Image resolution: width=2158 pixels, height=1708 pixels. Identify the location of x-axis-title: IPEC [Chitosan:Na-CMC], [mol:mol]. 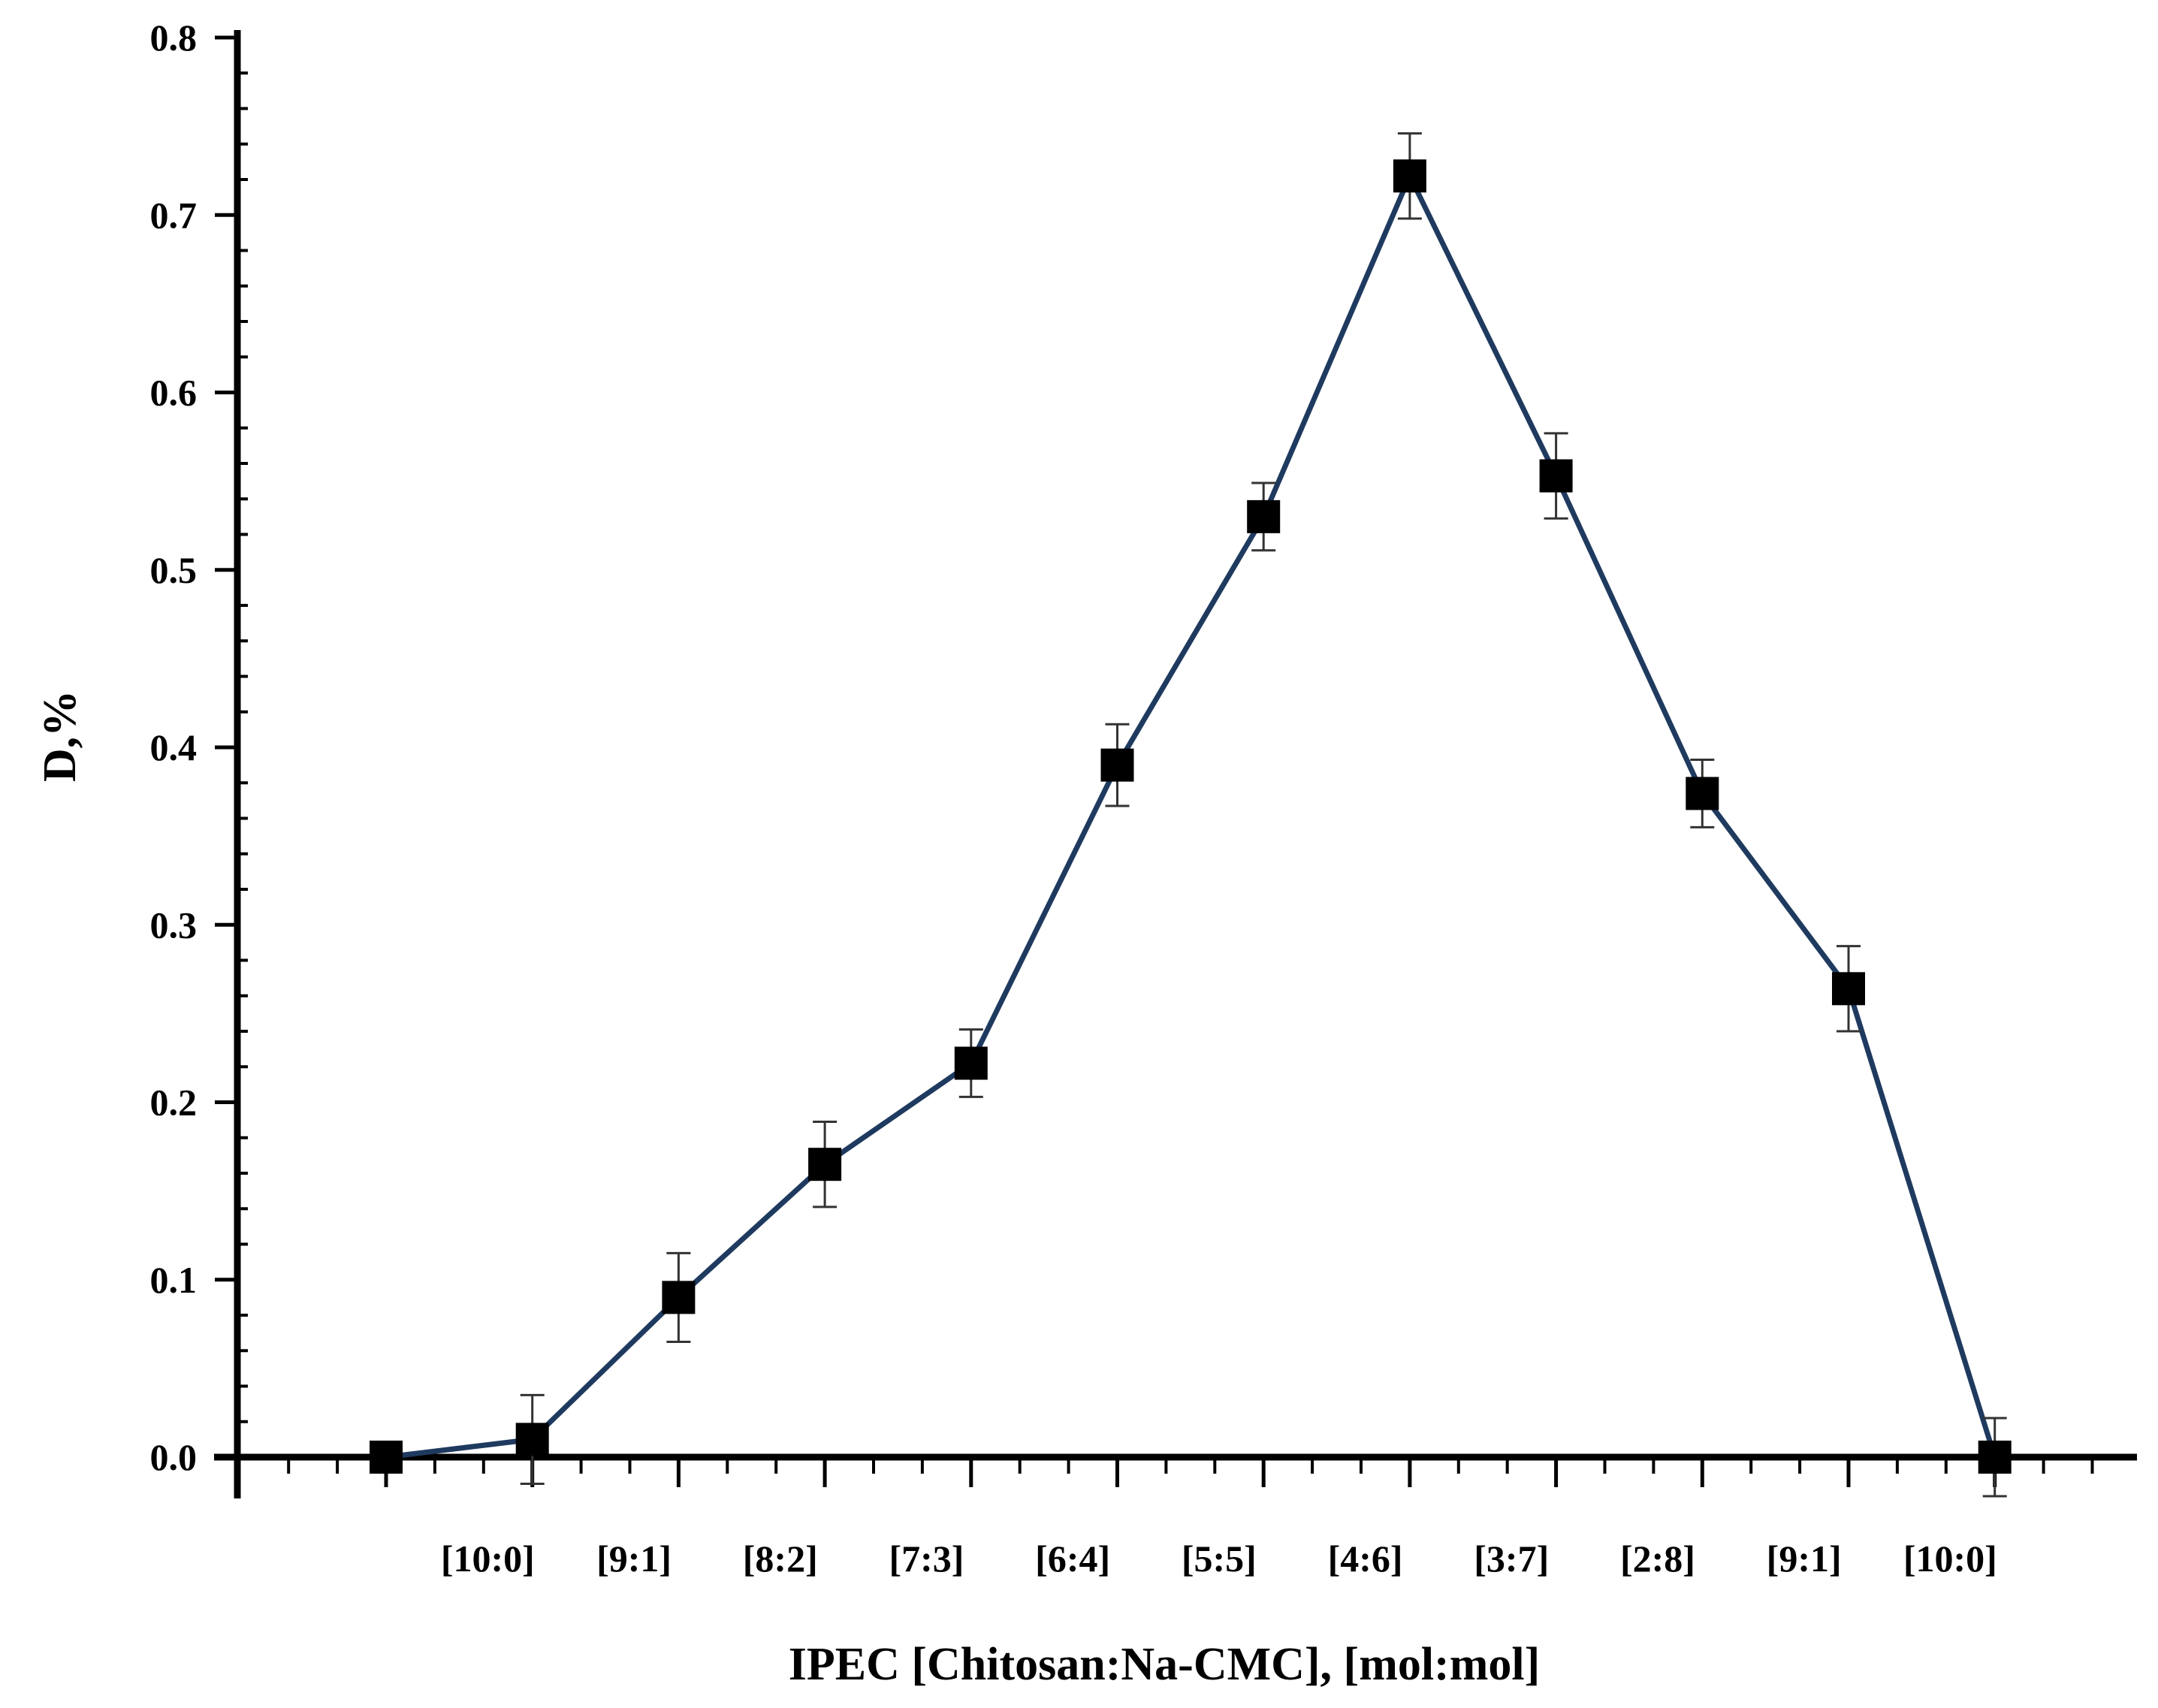
(1164, 1665).